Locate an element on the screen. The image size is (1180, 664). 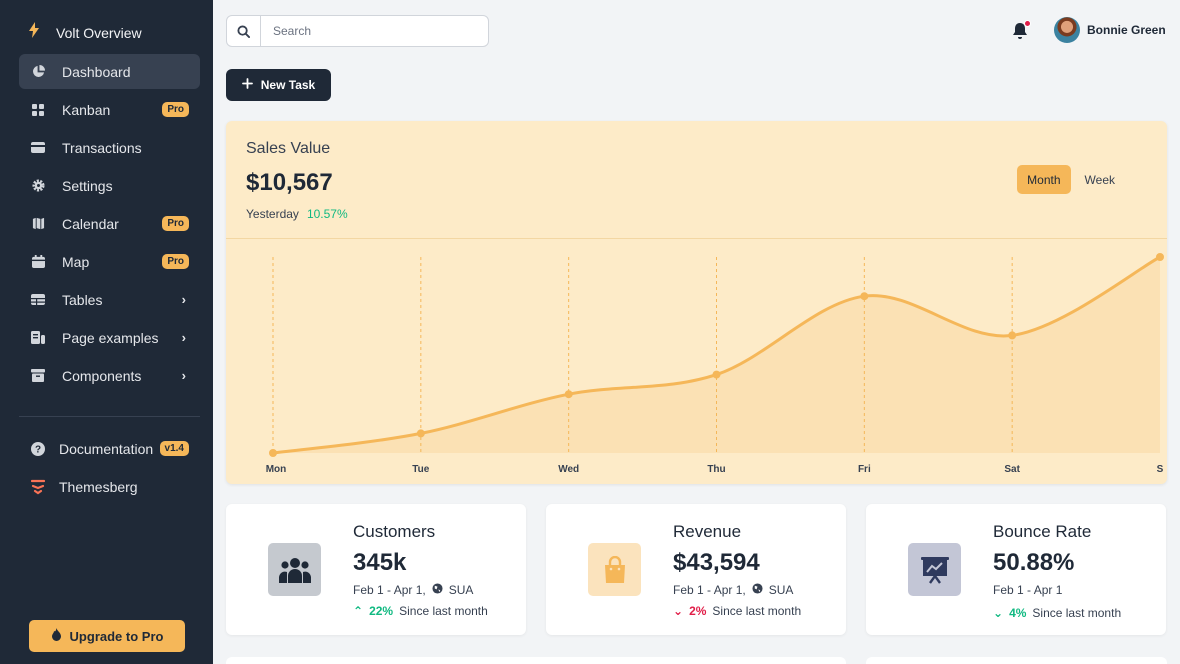
chart-x-tick-label: Wed is located at coordinates (568, 469).